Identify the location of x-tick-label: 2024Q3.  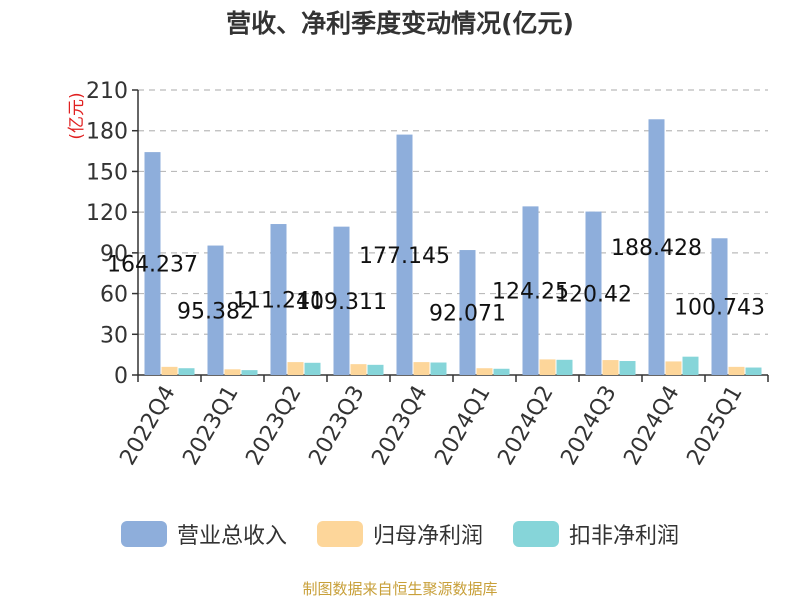
(588, 426).